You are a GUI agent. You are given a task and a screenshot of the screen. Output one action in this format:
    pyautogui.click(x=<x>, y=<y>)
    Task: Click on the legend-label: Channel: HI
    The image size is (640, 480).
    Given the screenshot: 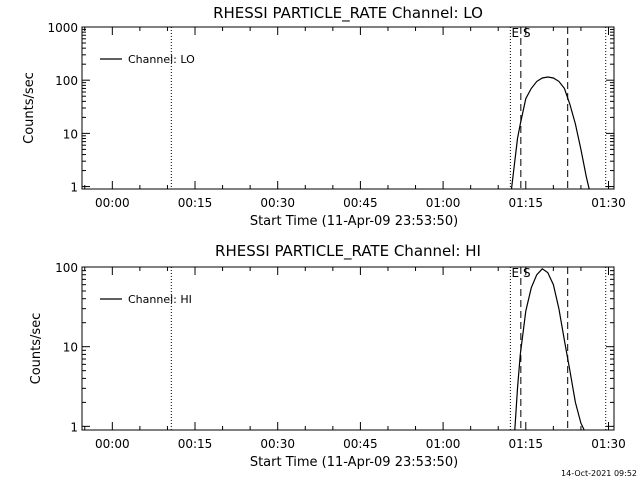 What is the action you would take?
    pyautogui.click(x=160, y=299)
    